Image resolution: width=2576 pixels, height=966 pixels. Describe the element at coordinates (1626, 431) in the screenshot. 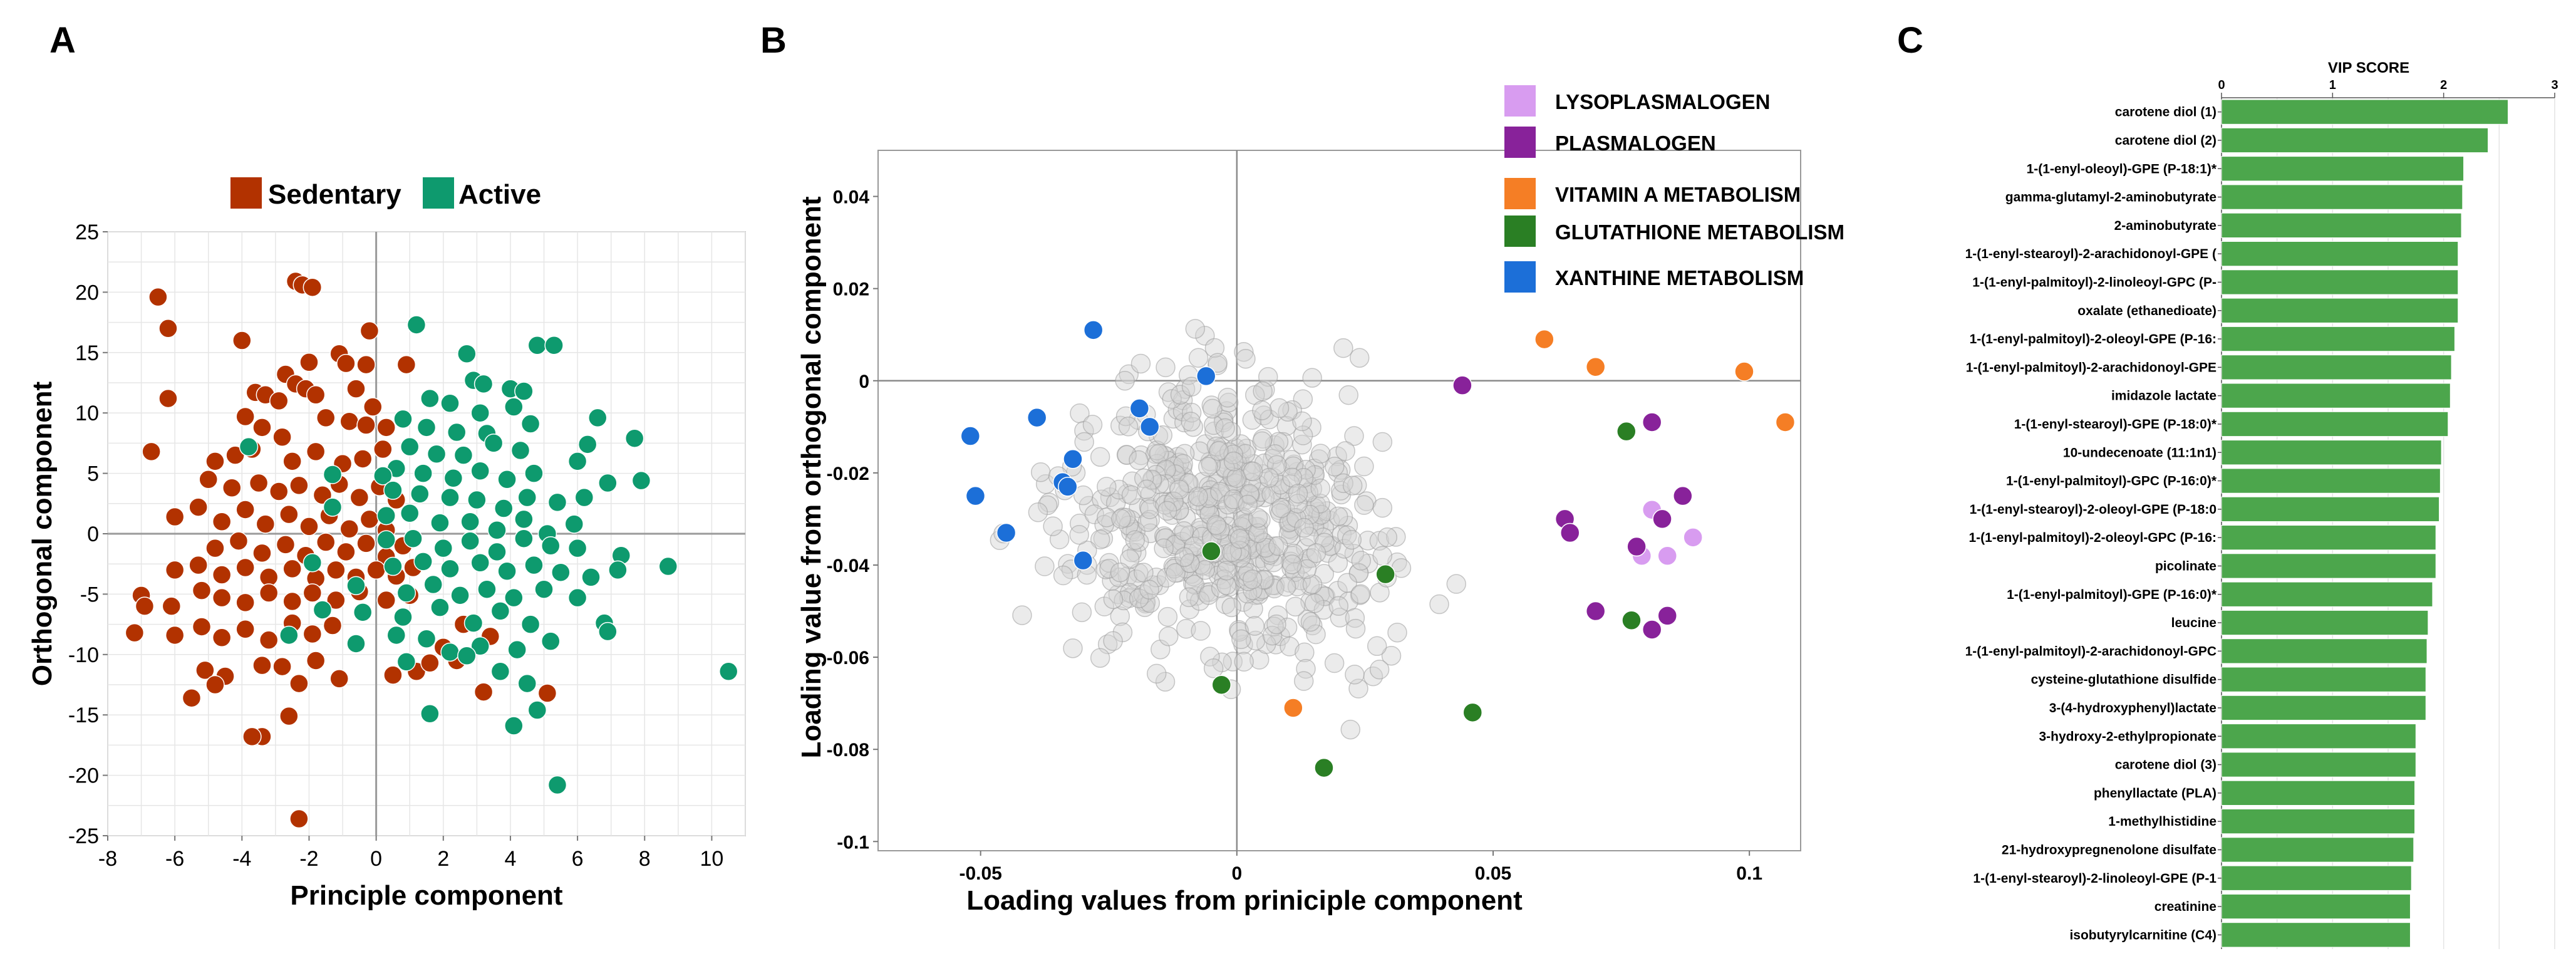

I see `point-glutathione` at that location.